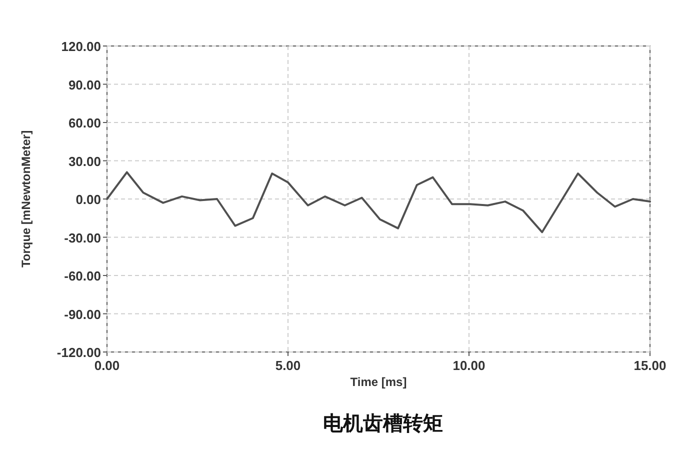 This screenshot has width=700, height=460. What do you see at coordinates (378, 382) in the screenshot?
I see `x-axis-title: Time [ms]` at bounding box center [378, 382].